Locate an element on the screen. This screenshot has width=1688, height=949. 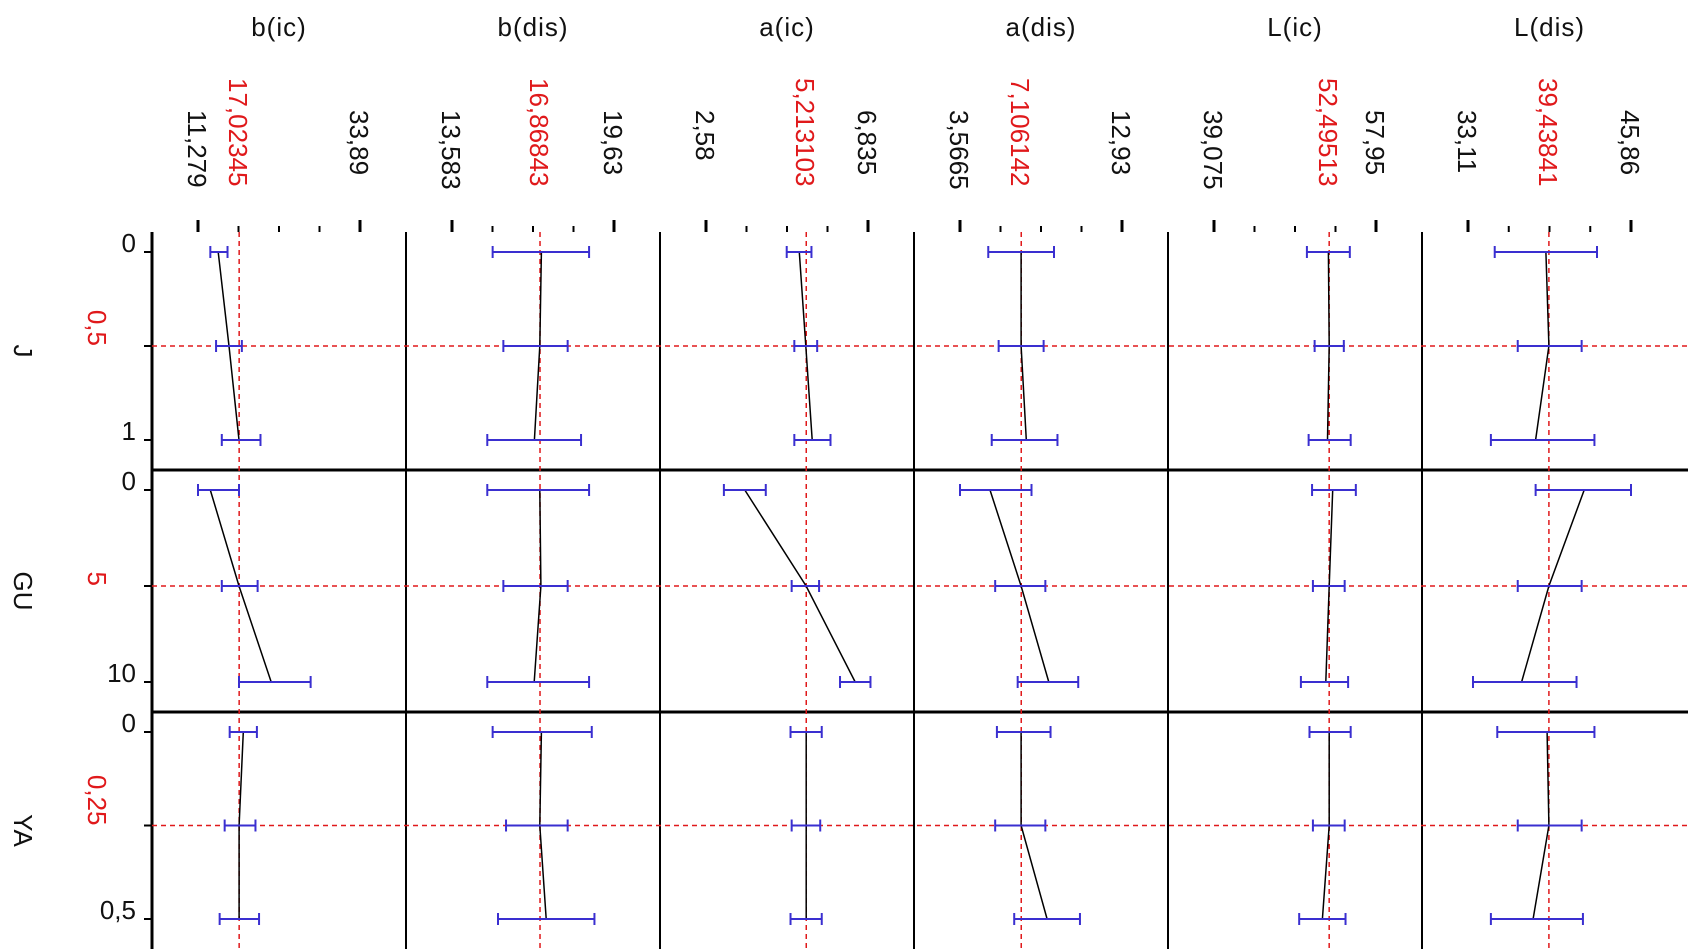
column-title: a(dis) is located at coordinates (1040, 27).